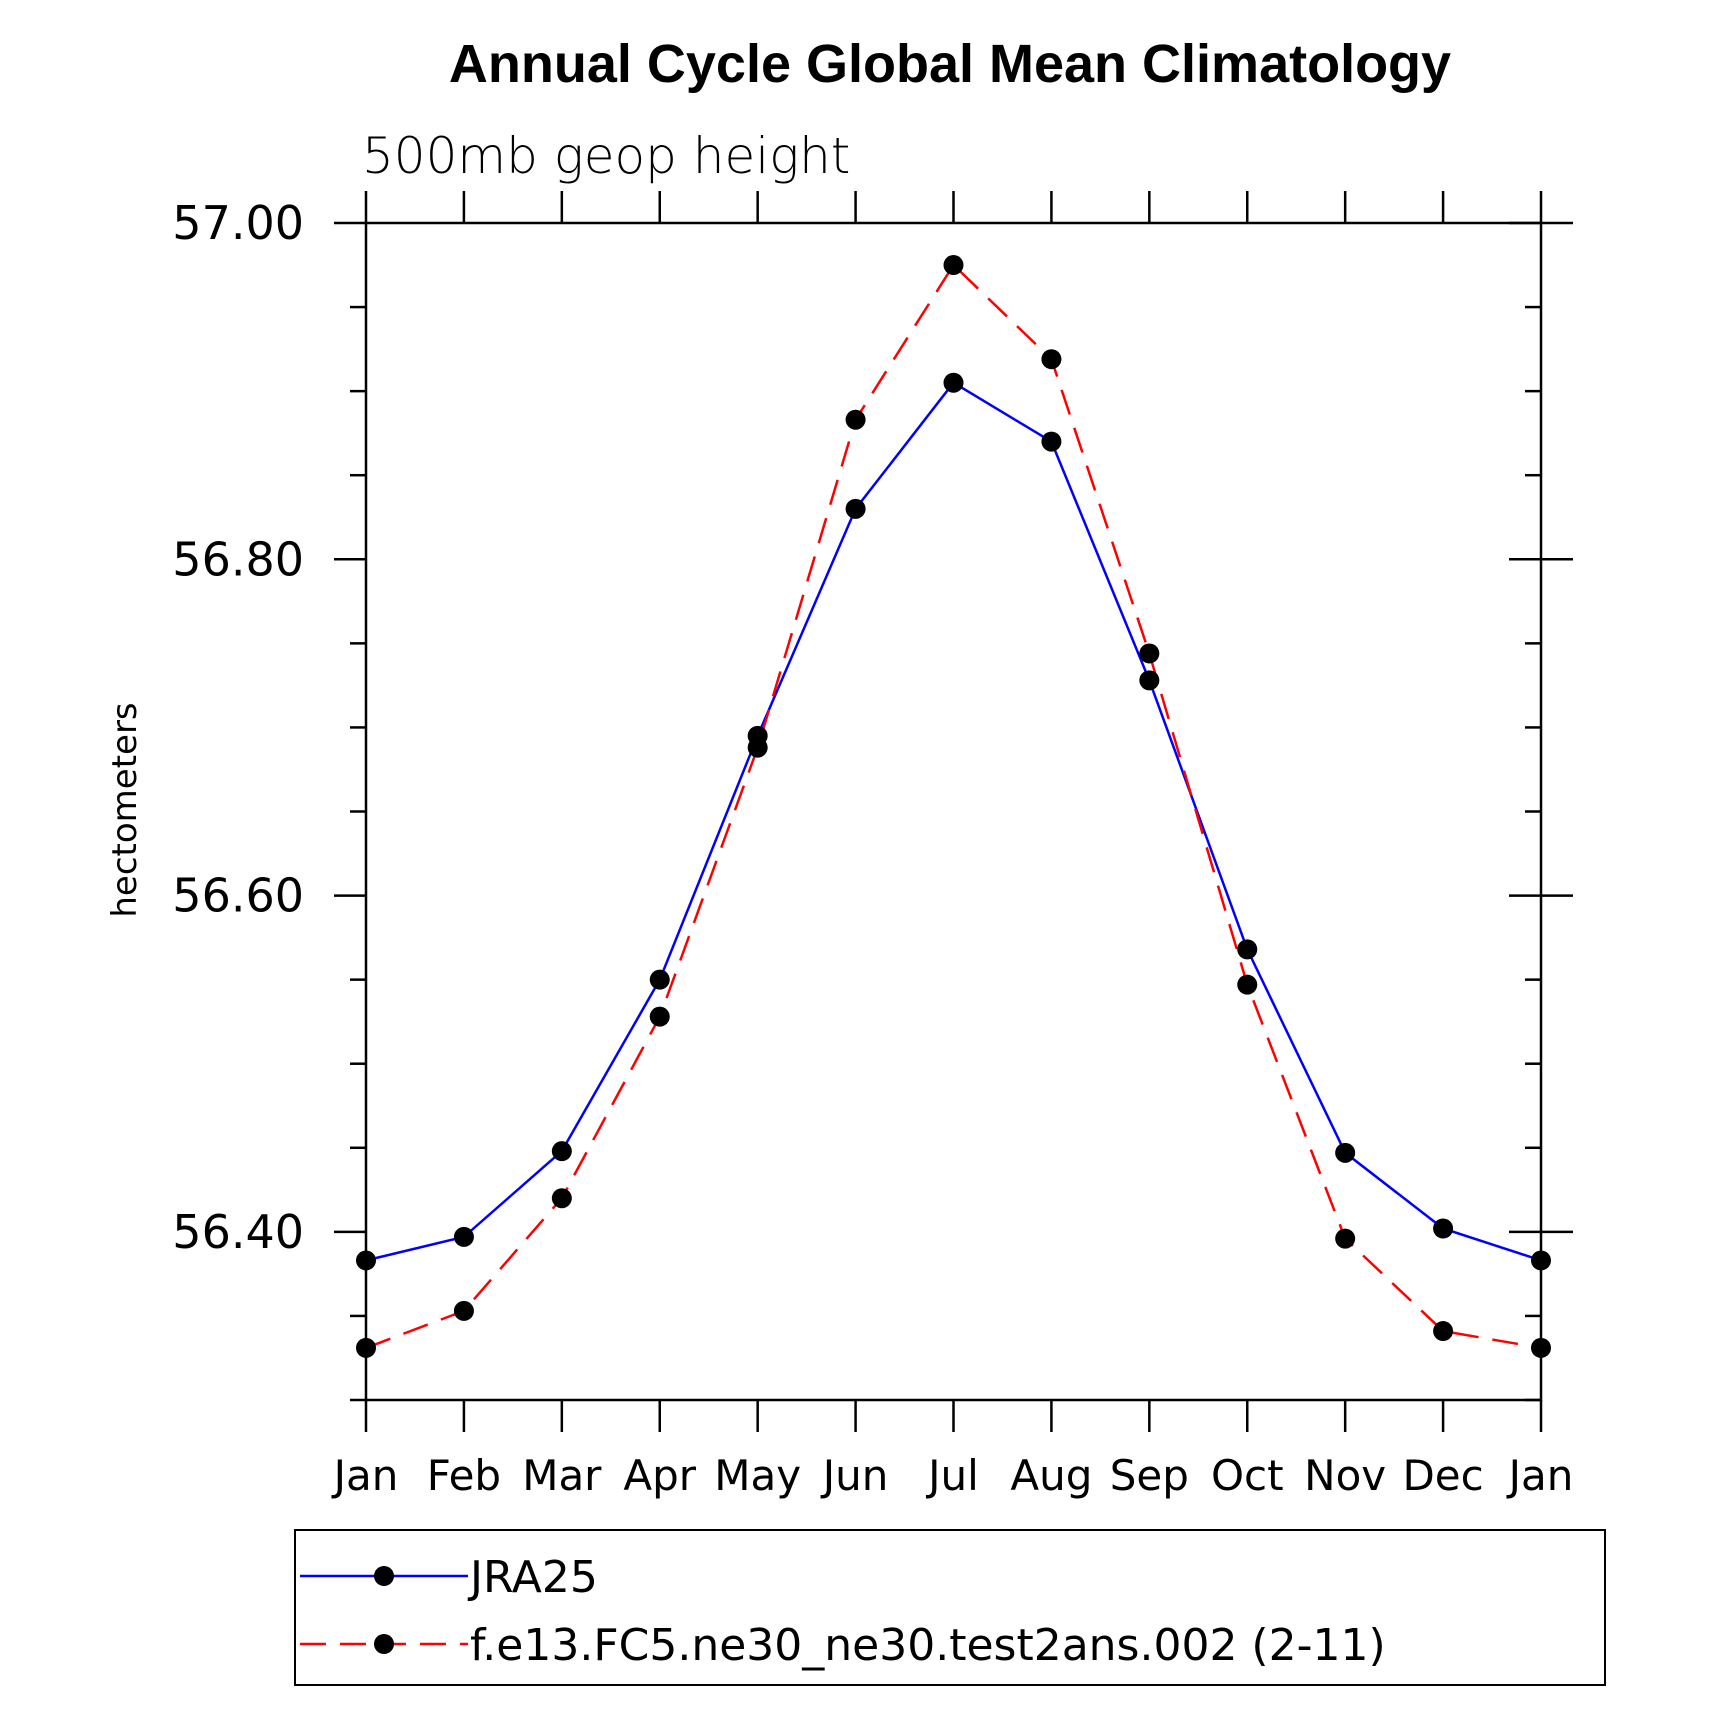  I want to click on legend-label-jra25: JRA25, so click(532, 1577).